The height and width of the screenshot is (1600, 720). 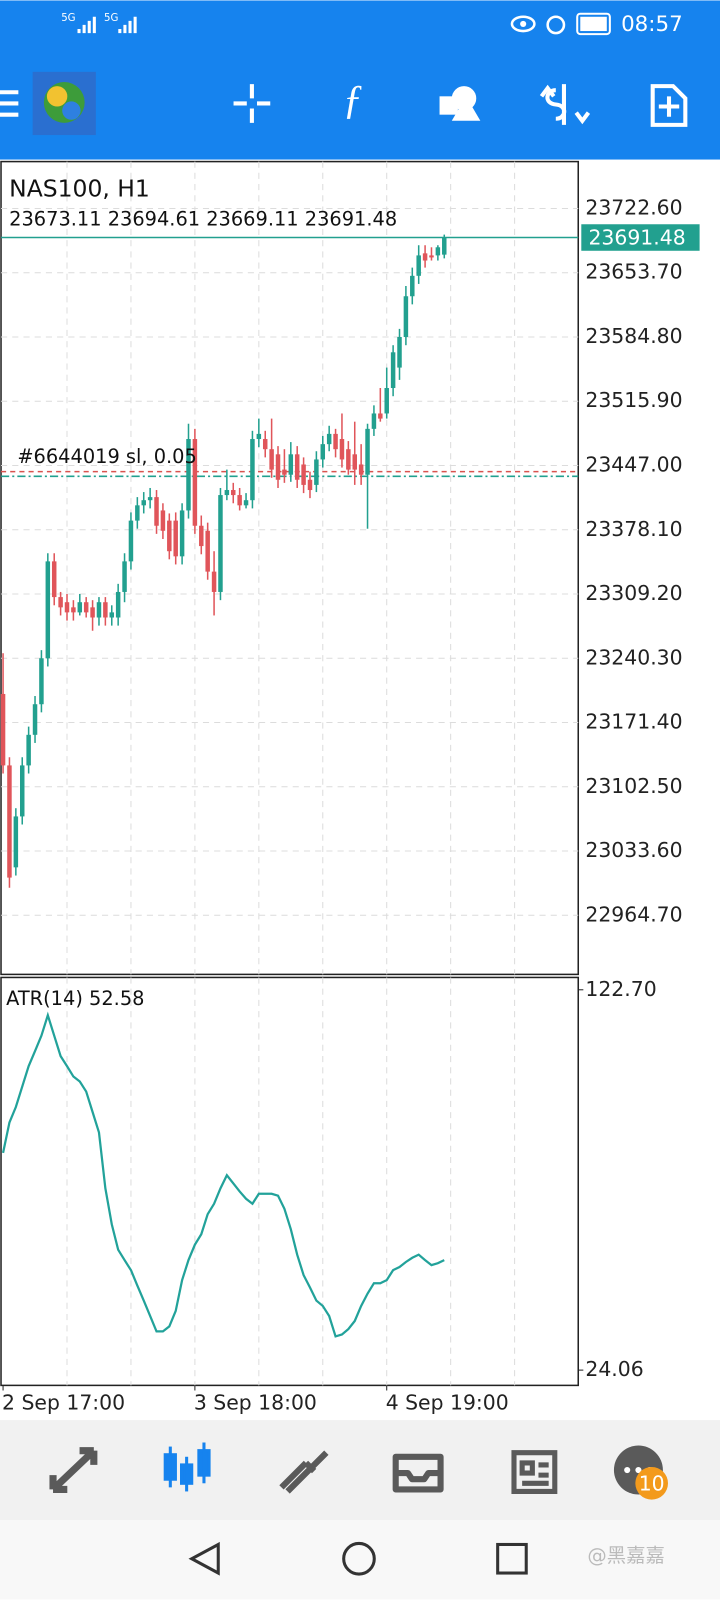 I want to click on y-tick-label: 23102.50, so click(x=633, y=786).